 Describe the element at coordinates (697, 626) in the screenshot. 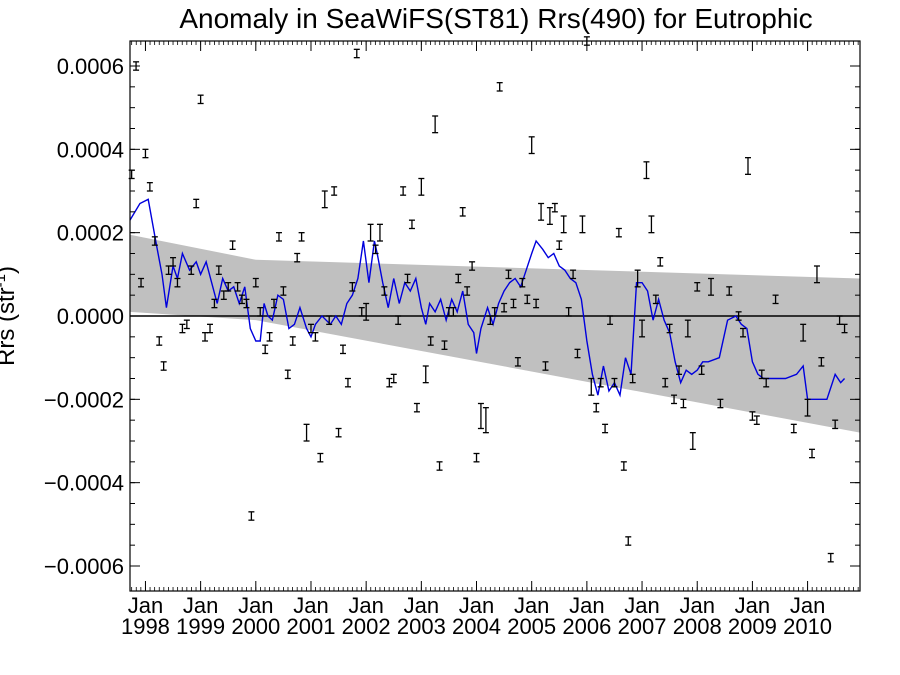

I see `x-tick-year-label: 2008` at that location.